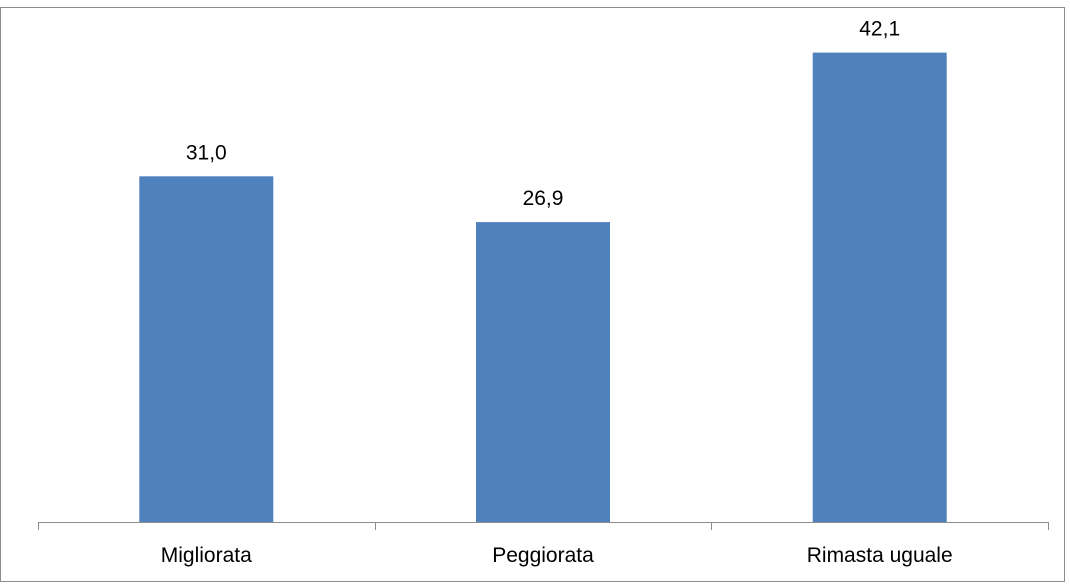 The height and width of the screenshot is (585, 1070). Describe the element at coordinates (880, 555) in the screenshot. I see `x-axis-category-label: Rimasta uguale` at that location.